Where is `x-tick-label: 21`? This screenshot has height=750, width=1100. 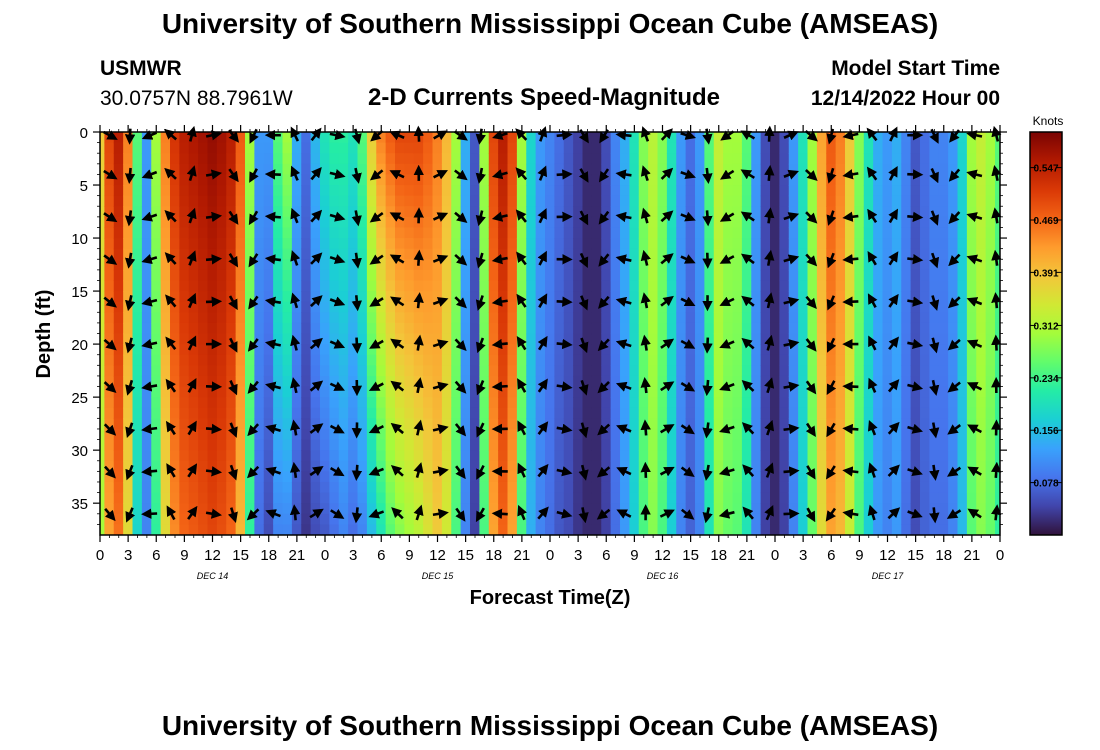
x-tick-label: 21 is located at coordinates (747, 555).